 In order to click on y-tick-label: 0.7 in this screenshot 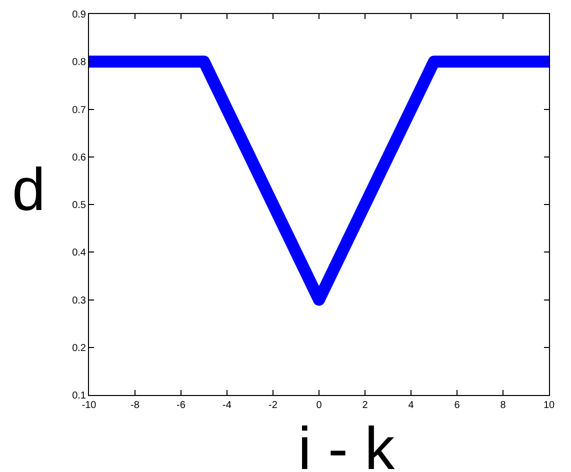, I will do `click(79, 110)`.